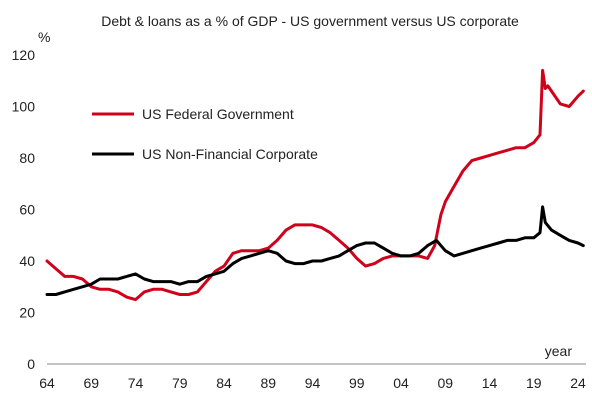 The image size is (592, 420). I want to click on x-tick-label: 74, so click(136, 383).